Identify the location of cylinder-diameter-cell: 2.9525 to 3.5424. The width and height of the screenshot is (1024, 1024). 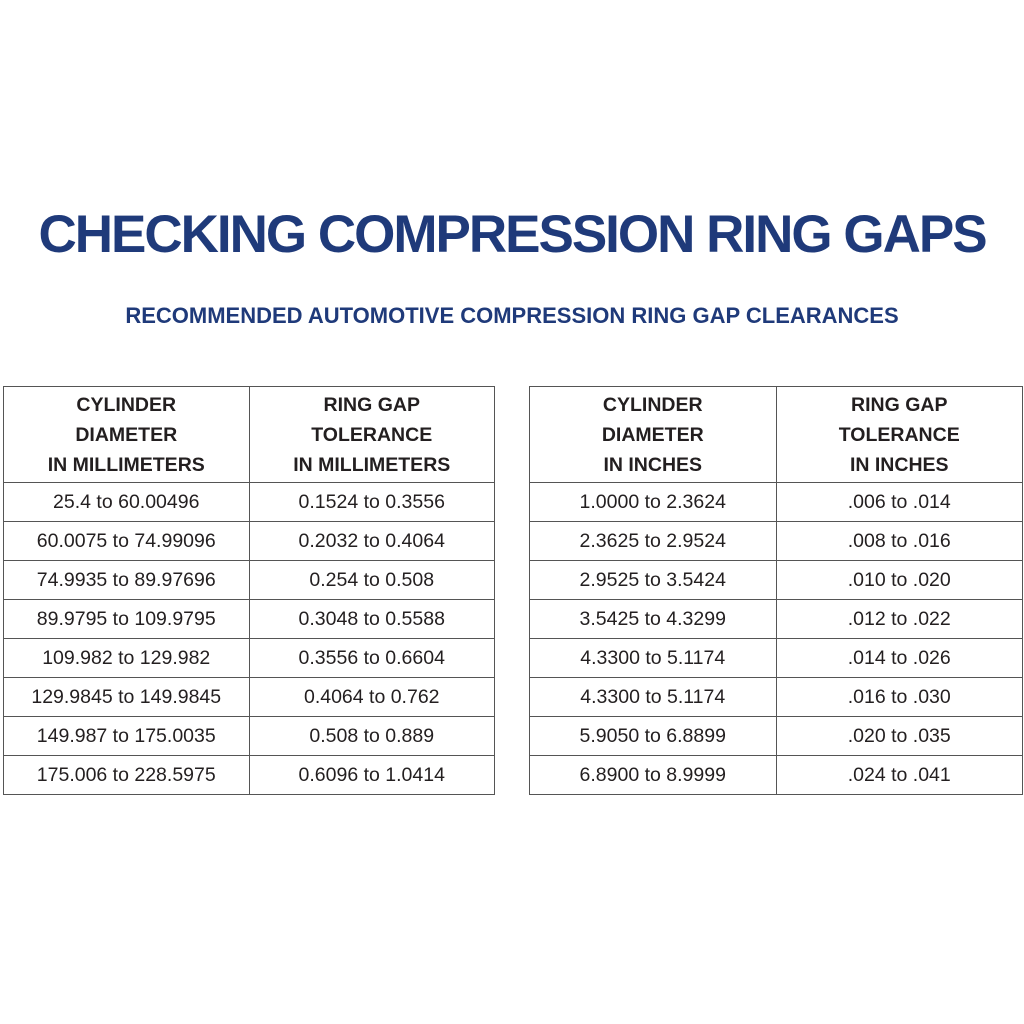
(653, 580).